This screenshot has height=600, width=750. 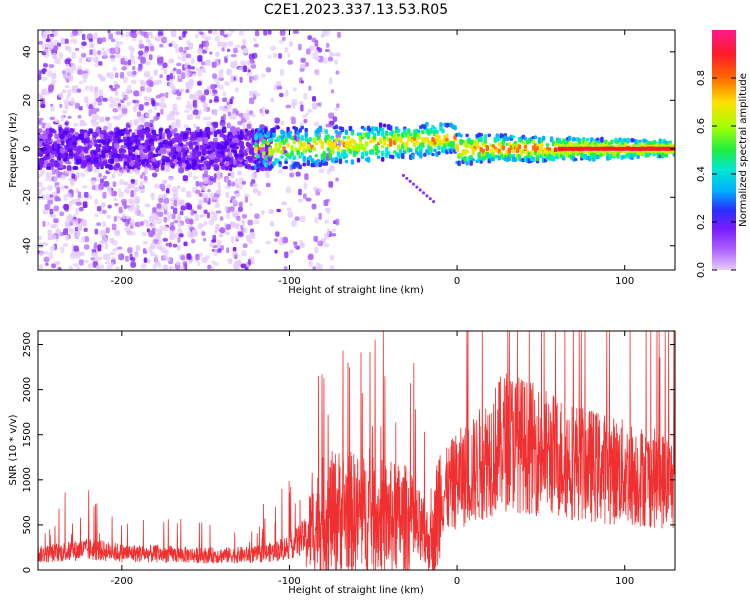 I want to click on snr-x-tick-label-2: 0, so click(x=457, y=581).